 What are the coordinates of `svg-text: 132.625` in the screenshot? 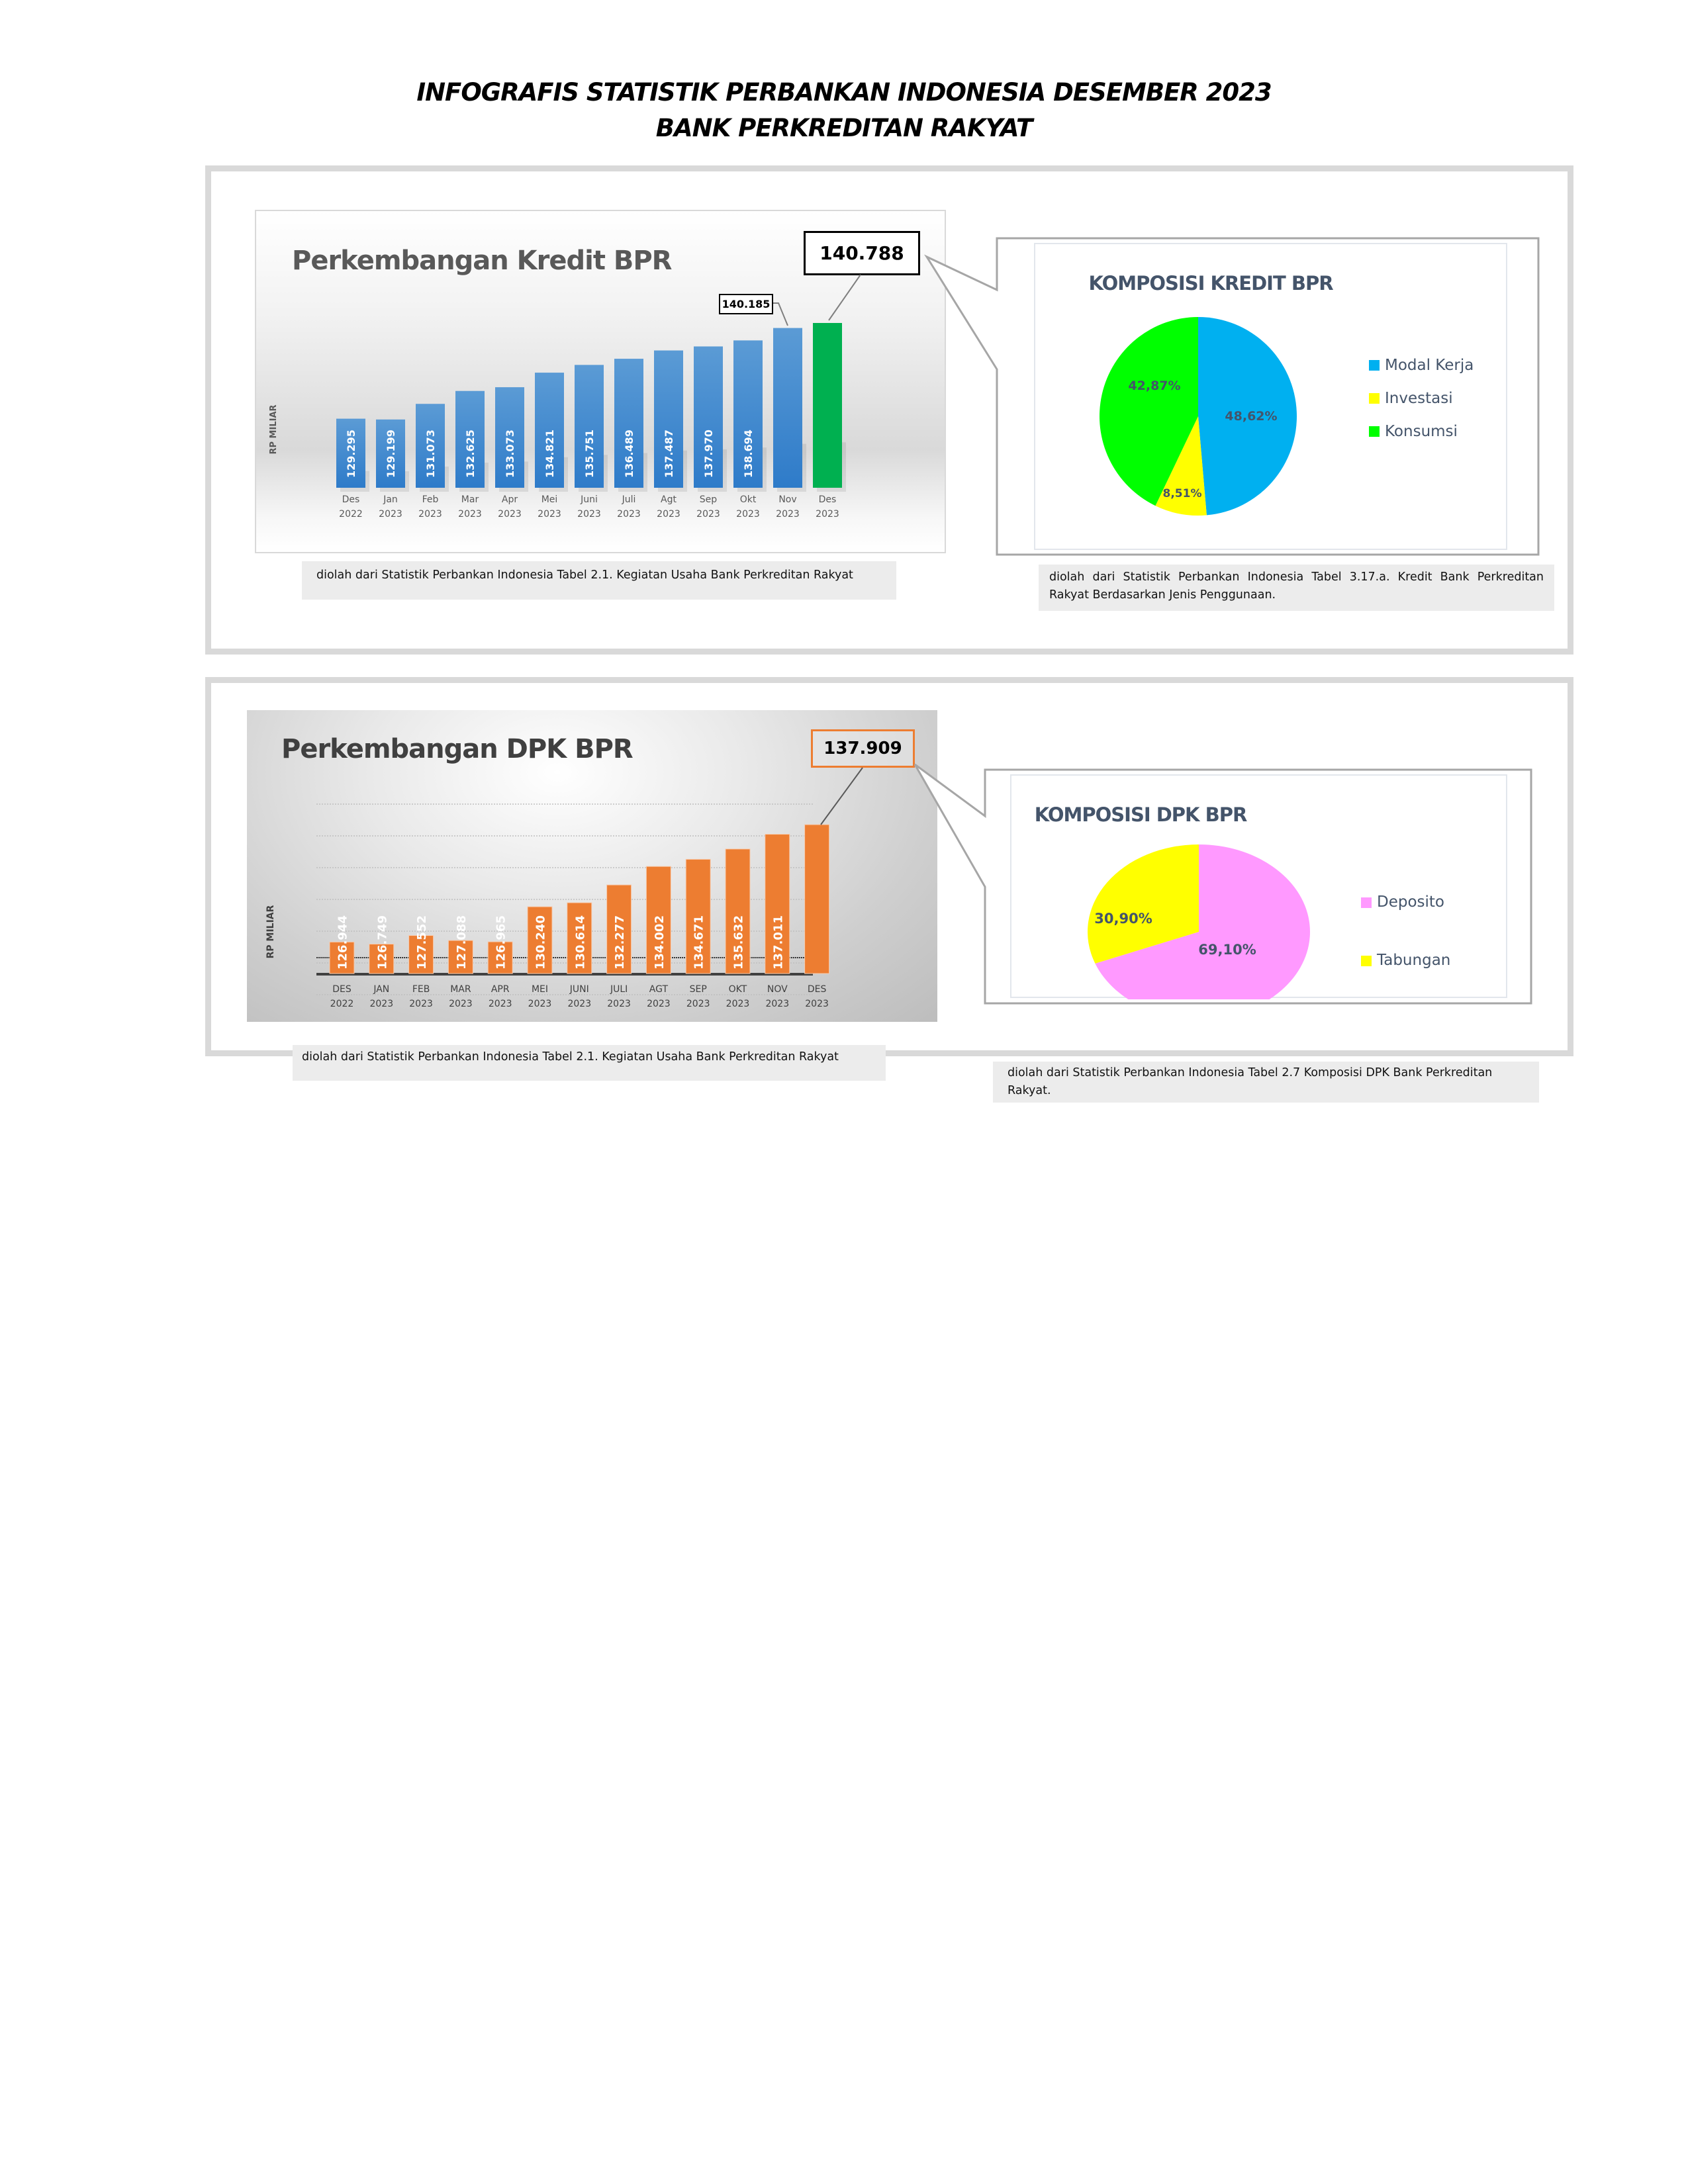 It's located at (470, 454).